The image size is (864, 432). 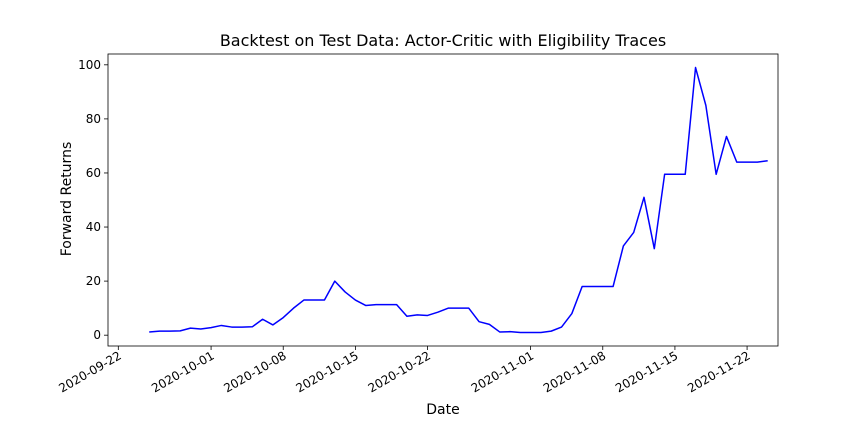 What do you see at coordinates (93, 173) in the screenshot?
I see `y-tick-label: 60` at bounding box center [93, 173].